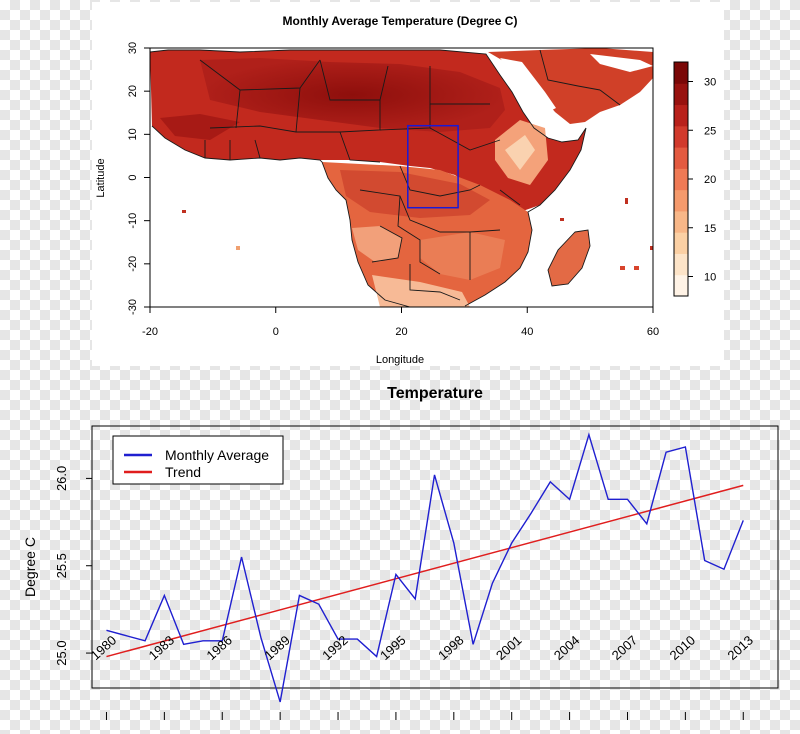  I want to click on year-label: 1986, so click(219, 647).